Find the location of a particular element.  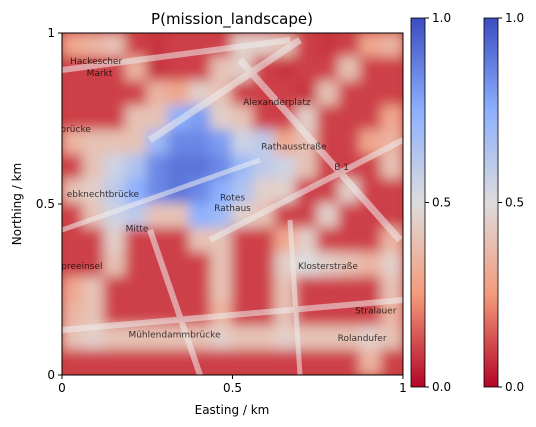

map-label: Mühlendammbrücke is located at coordinates (174, 335).